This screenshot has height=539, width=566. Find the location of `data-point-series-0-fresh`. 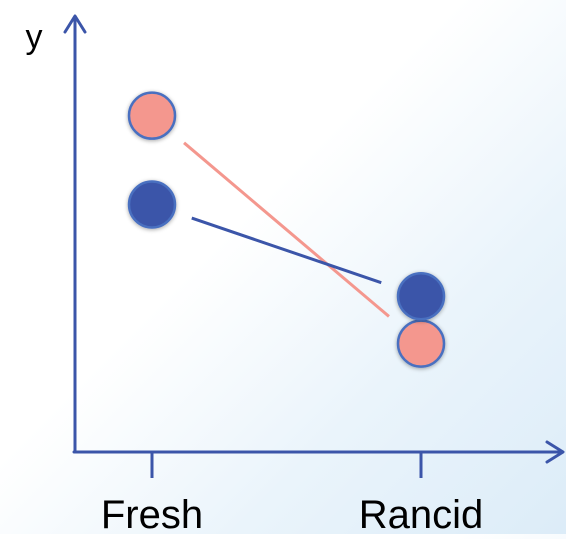

data-point-series-0-fresh is located at coordinates (152, 115).